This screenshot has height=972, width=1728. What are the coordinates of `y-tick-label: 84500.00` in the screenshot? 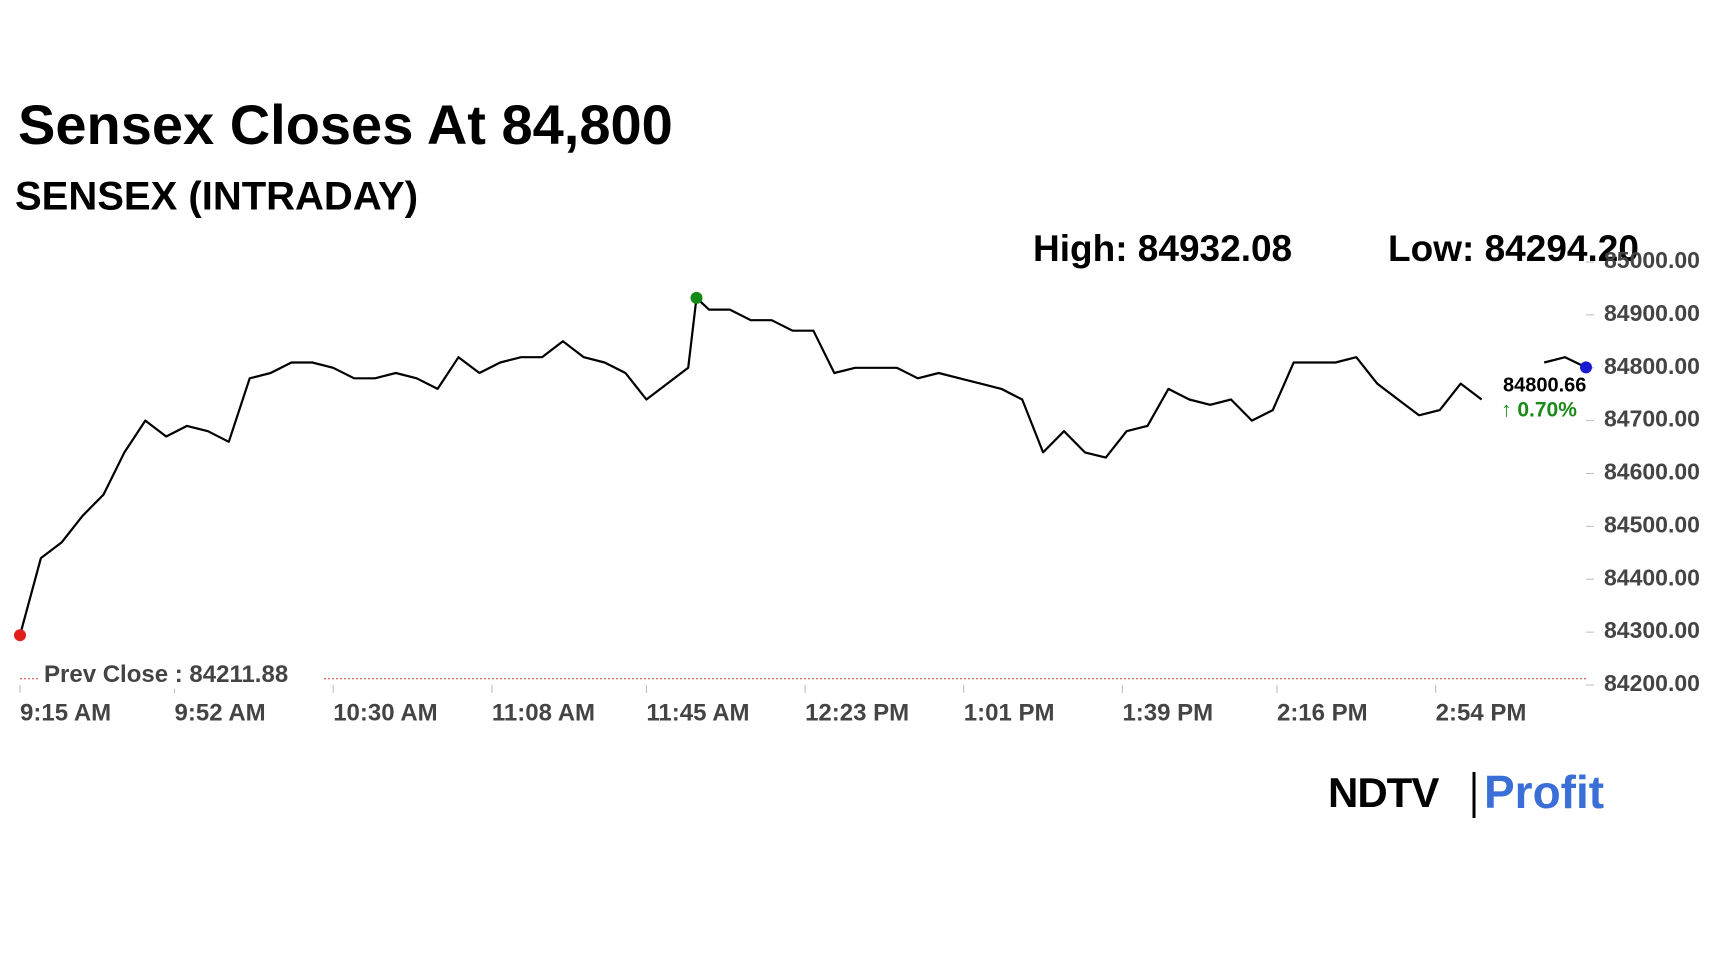 It's located at (1652, 524).